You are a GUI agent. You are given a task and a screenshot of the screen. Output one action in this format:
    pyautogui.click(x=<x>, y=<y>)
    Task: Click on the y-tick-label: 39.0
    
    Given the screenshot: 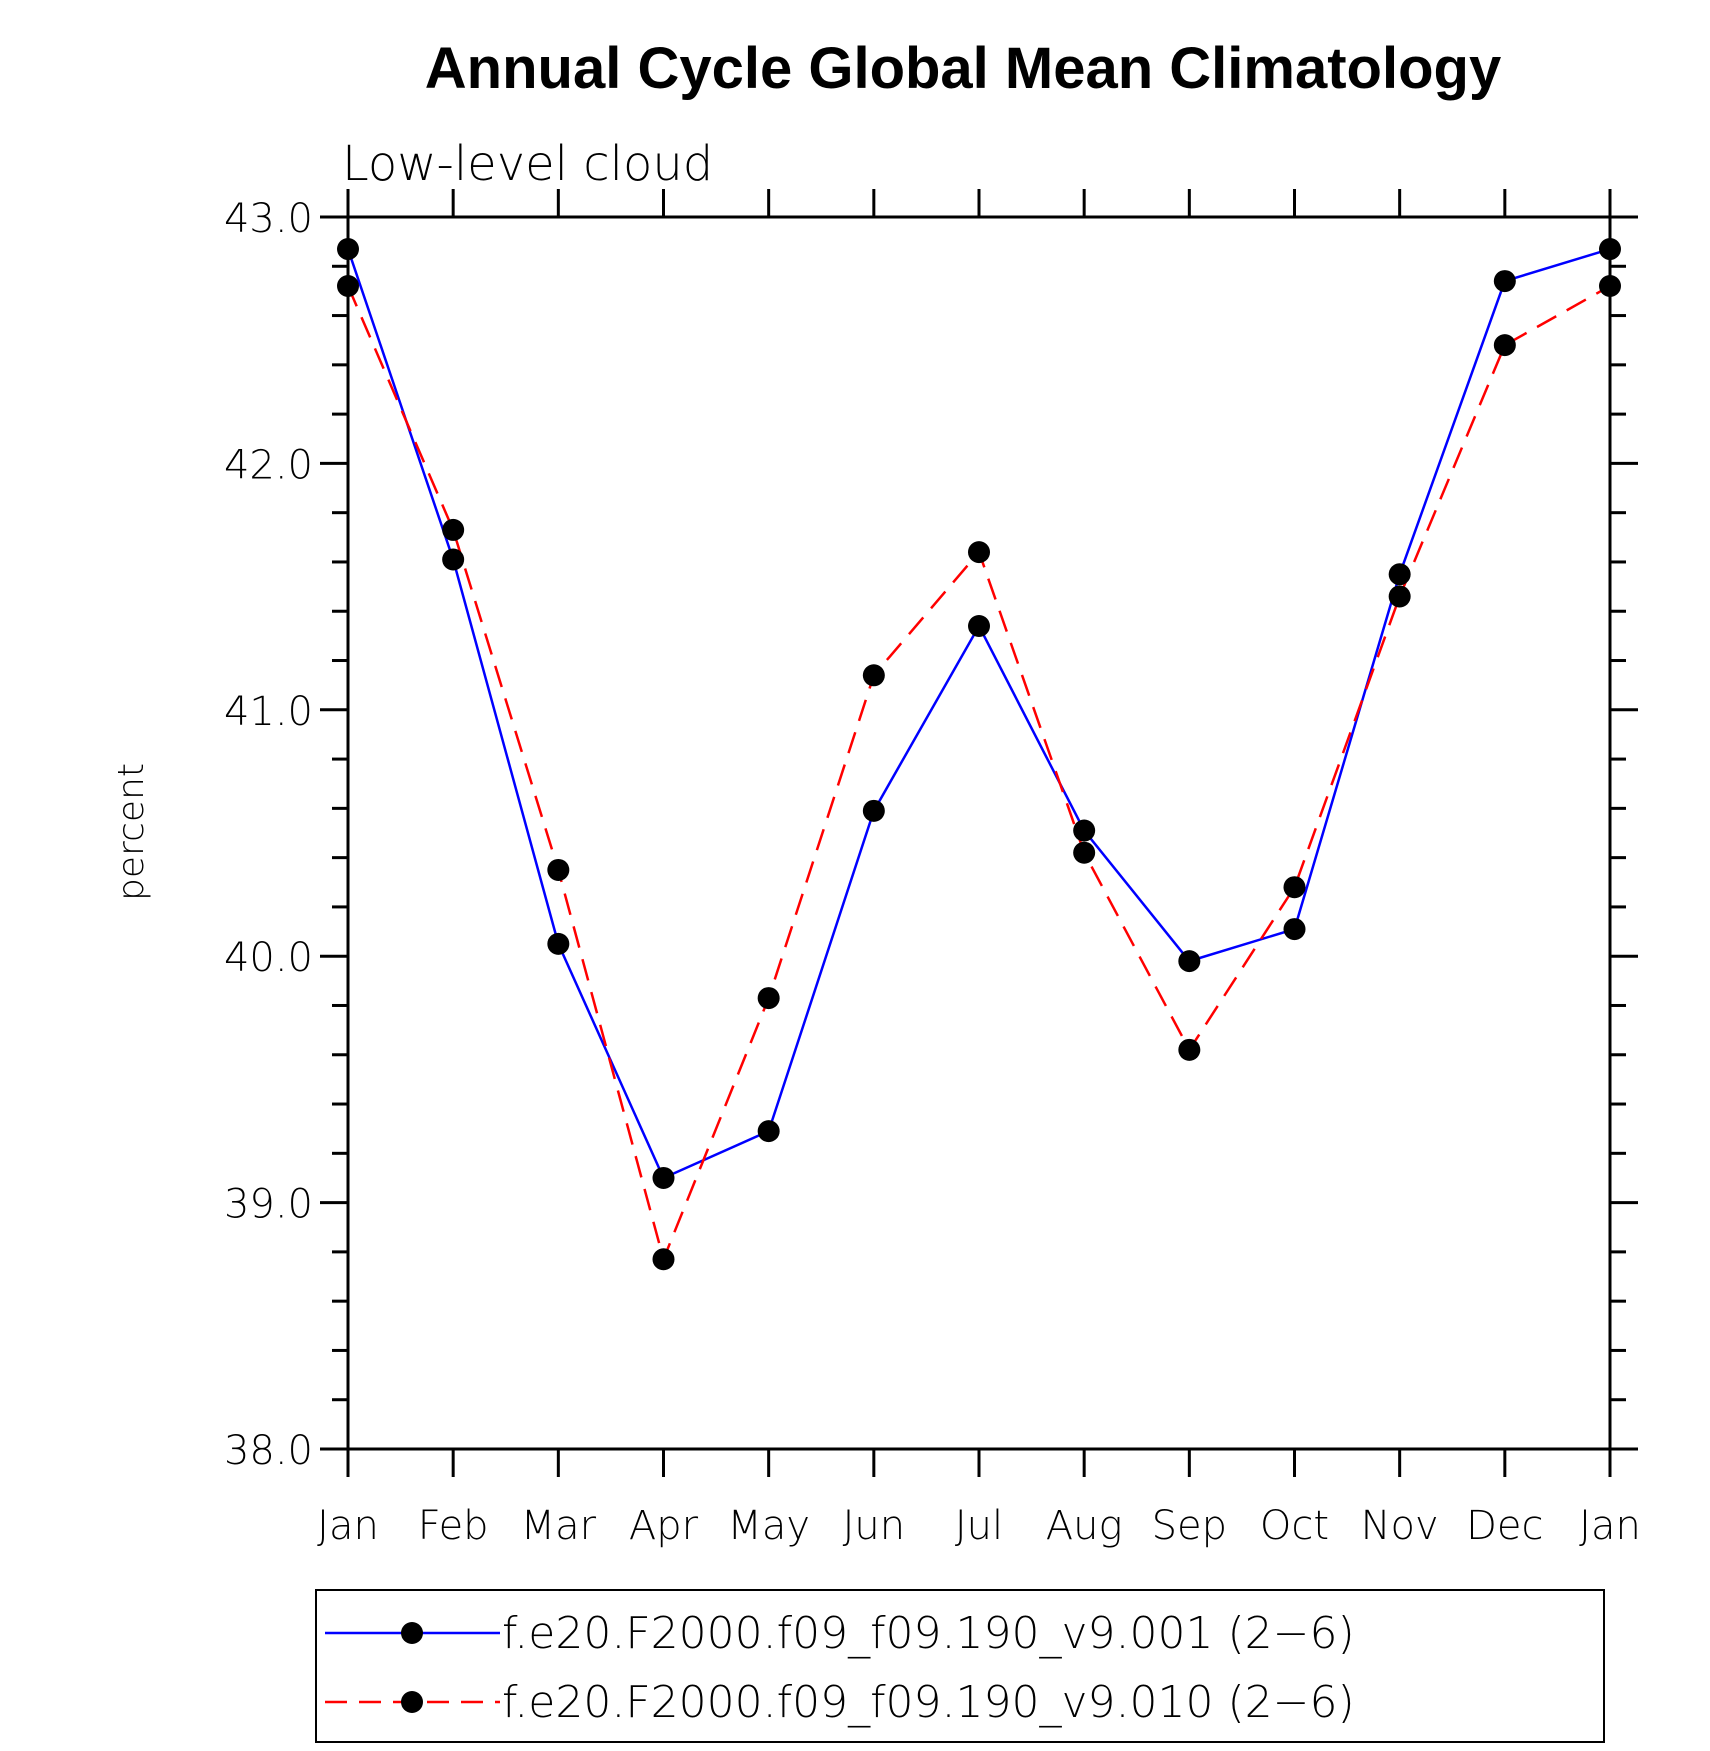 What is the action you would take?
    pyautogui.click(x=268, y=1205)
    